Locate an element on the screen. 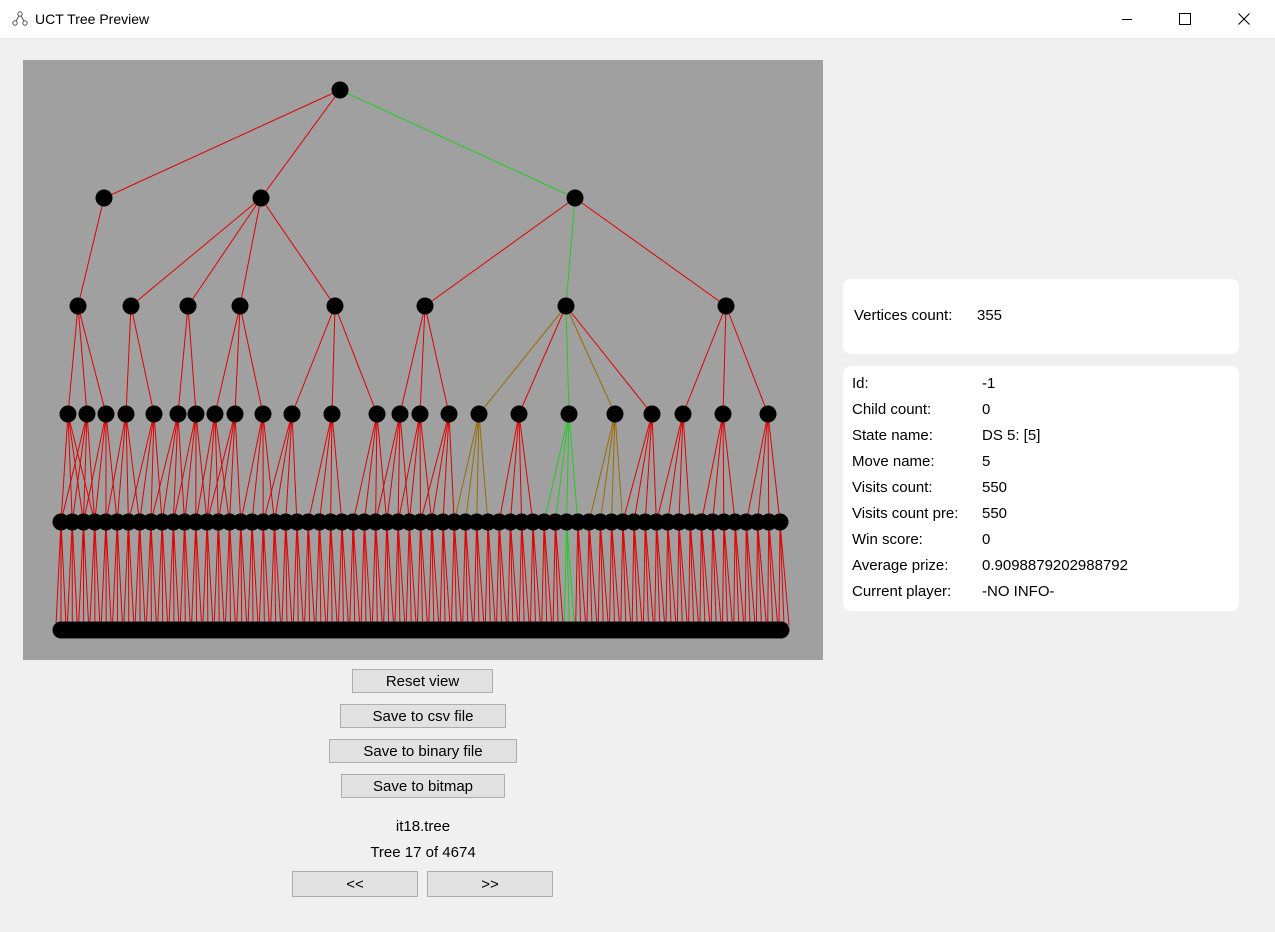  reset-view-button: Reset view is located at coordinates (422, 681).